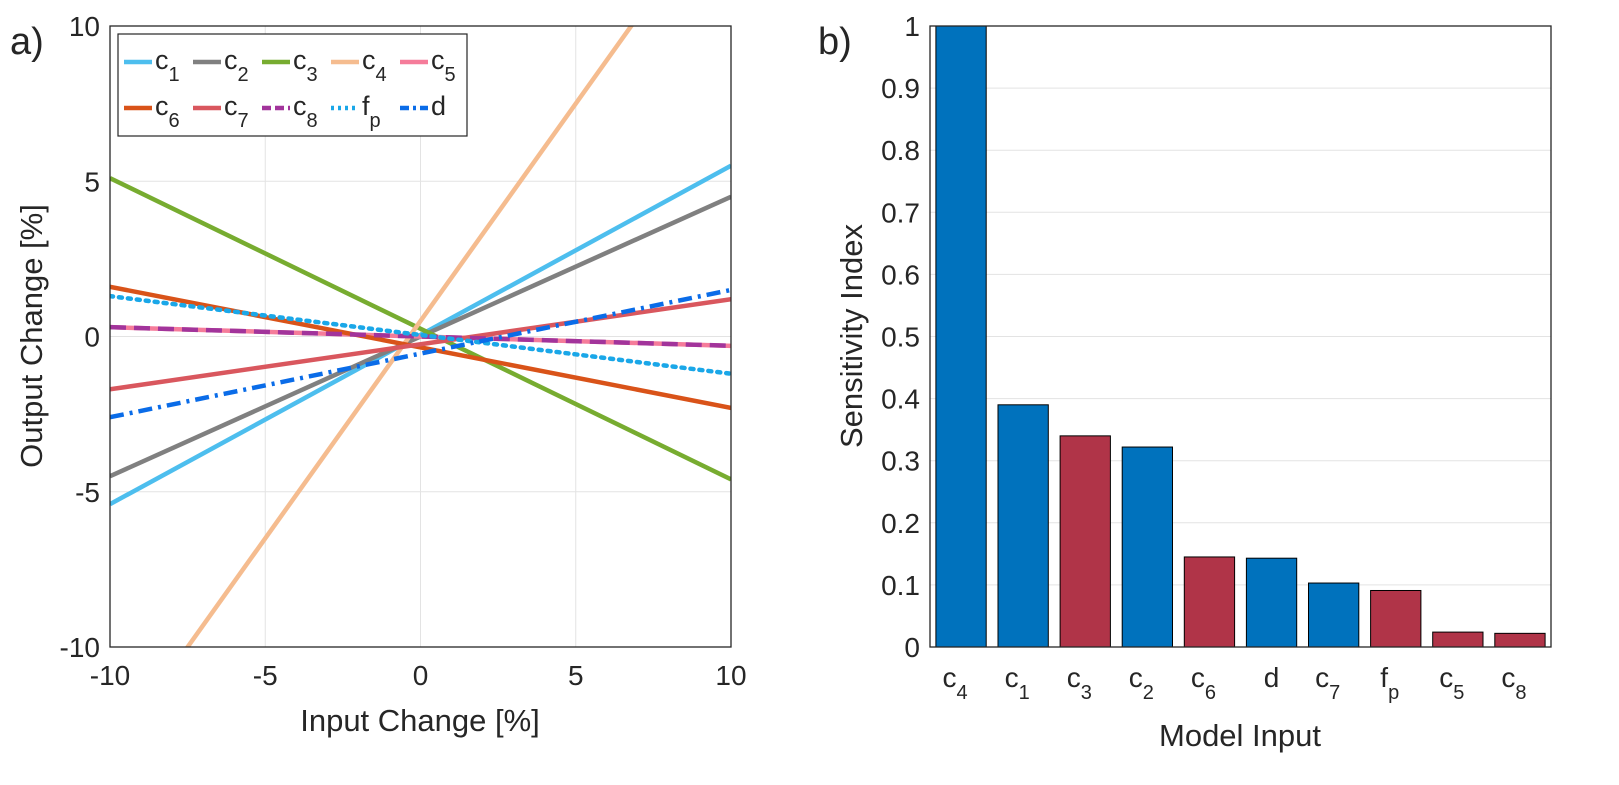 Image resolution: width=1619 pixels, height=785 pixels. Describe the element at coordinates (87, 492) in the screenshot. I see `panel-a-y-tick-label: -5` at that location.